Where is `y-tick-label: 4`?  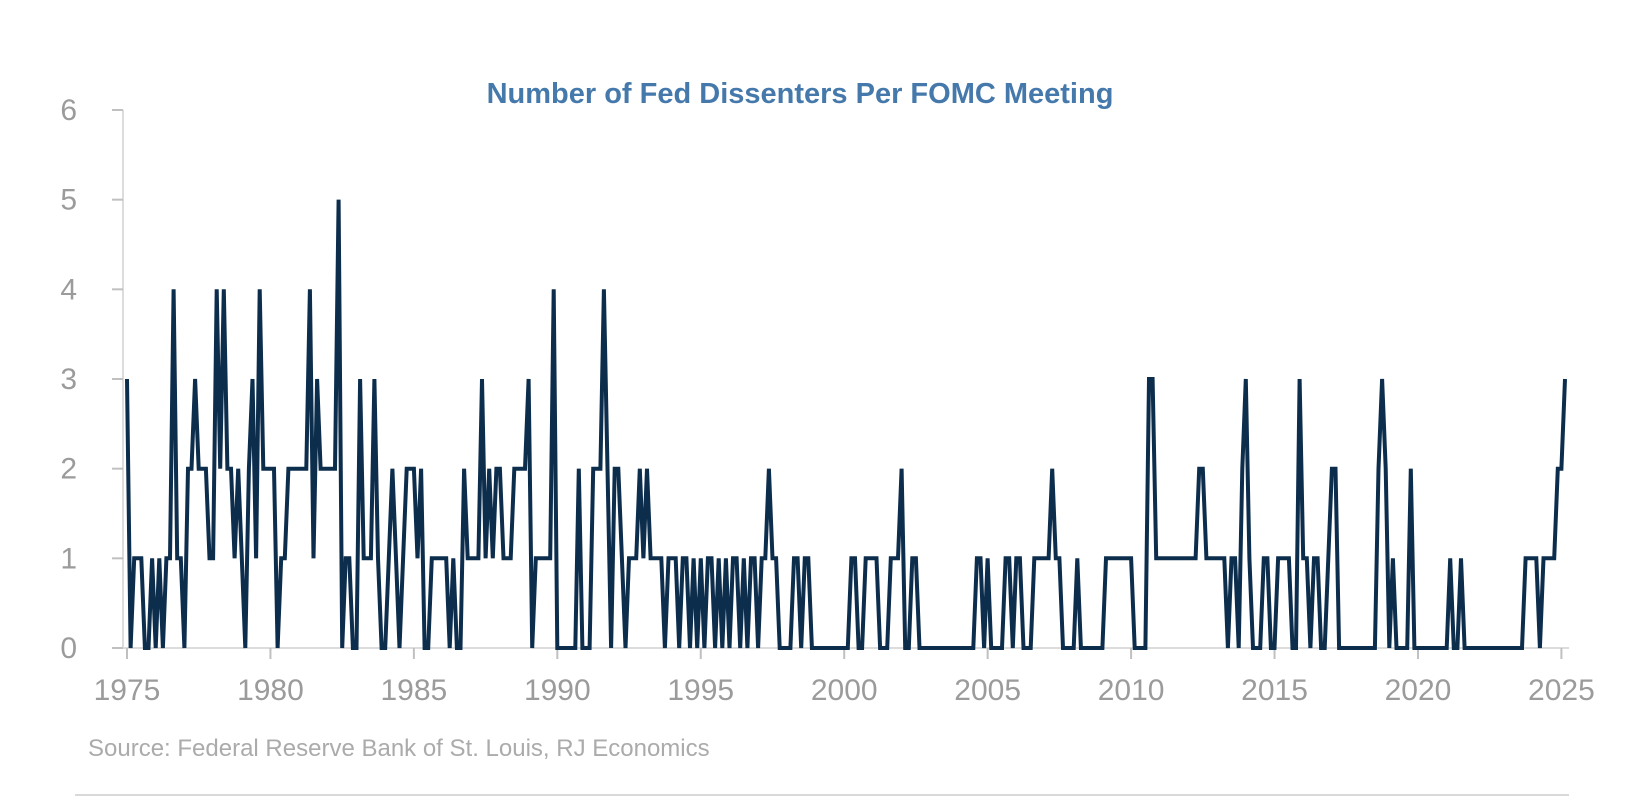 y-tick-label: 4 is located at coordinates (68, 289).